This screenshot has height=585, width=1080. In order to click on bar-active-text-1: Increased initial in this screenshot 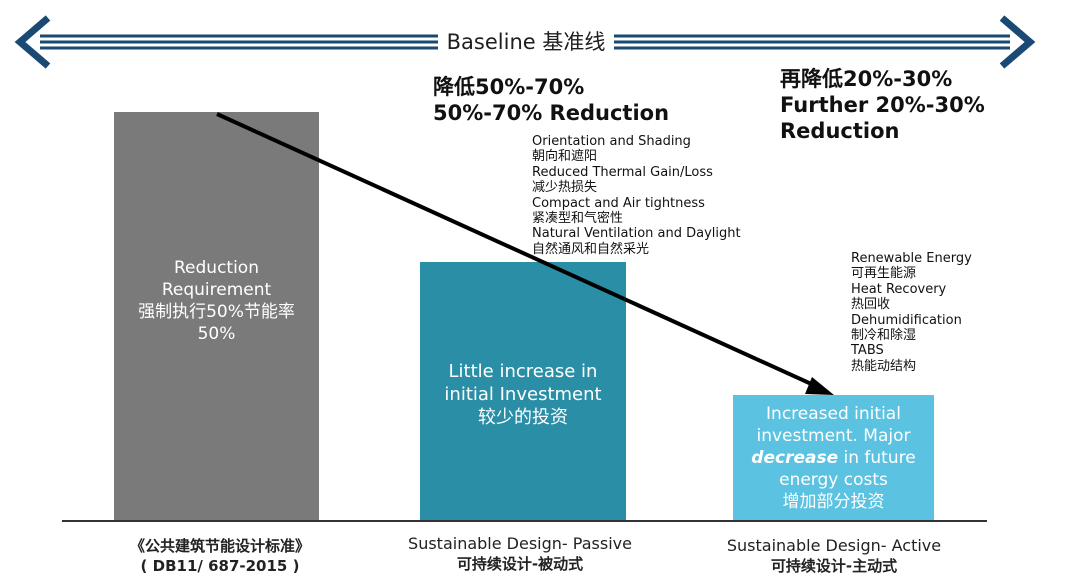, I will do `click(833, 413)`.